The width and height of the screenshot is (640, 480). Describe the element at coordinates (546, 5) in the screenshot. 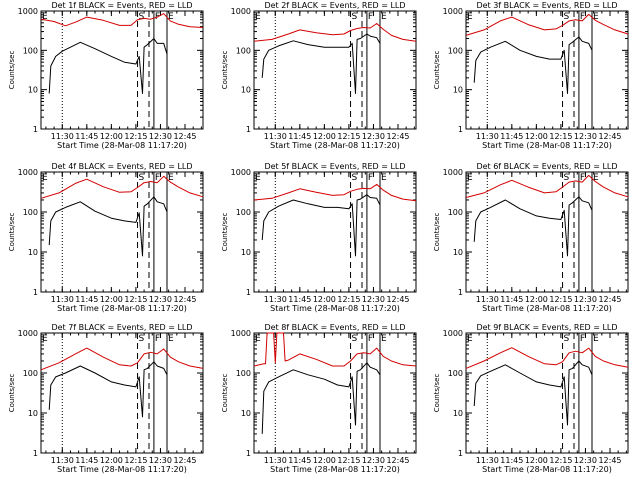

I see `plot-title: Det 3f BLACK = Events, RED = LLD` at that location.